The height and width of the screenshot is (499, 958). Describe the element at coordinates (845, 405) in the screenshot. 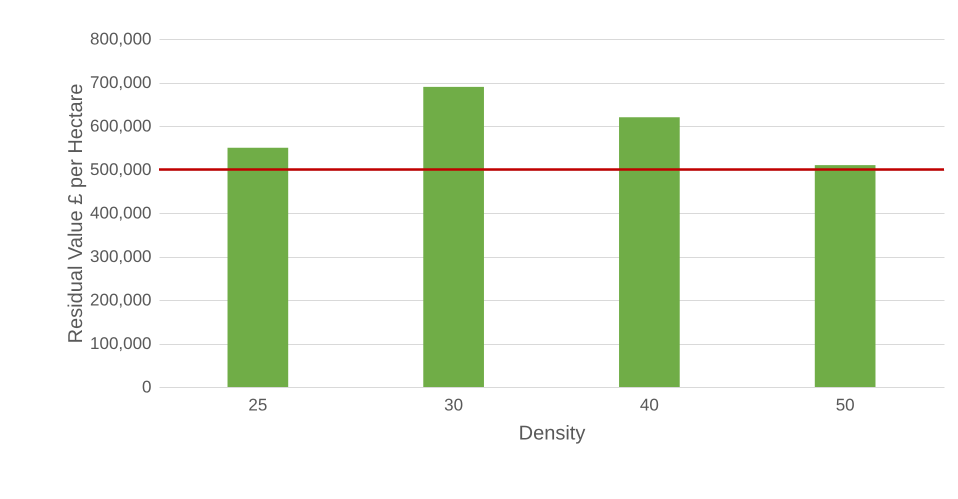

I see `x-tick-label: 50` at that location.